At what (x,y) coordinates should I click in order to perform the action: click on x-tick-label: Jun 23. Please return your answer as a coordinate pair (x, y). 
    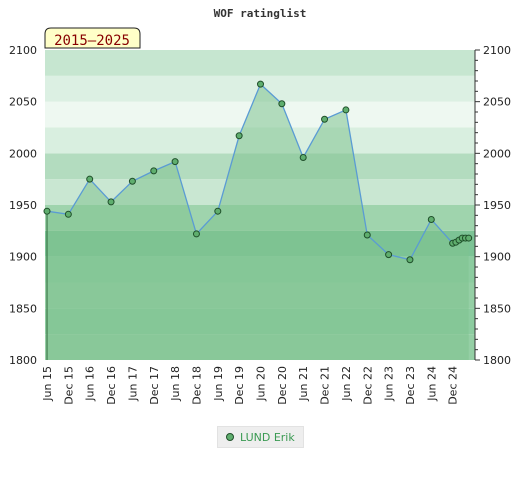
    Looking at the image, I should click on (389, 384).